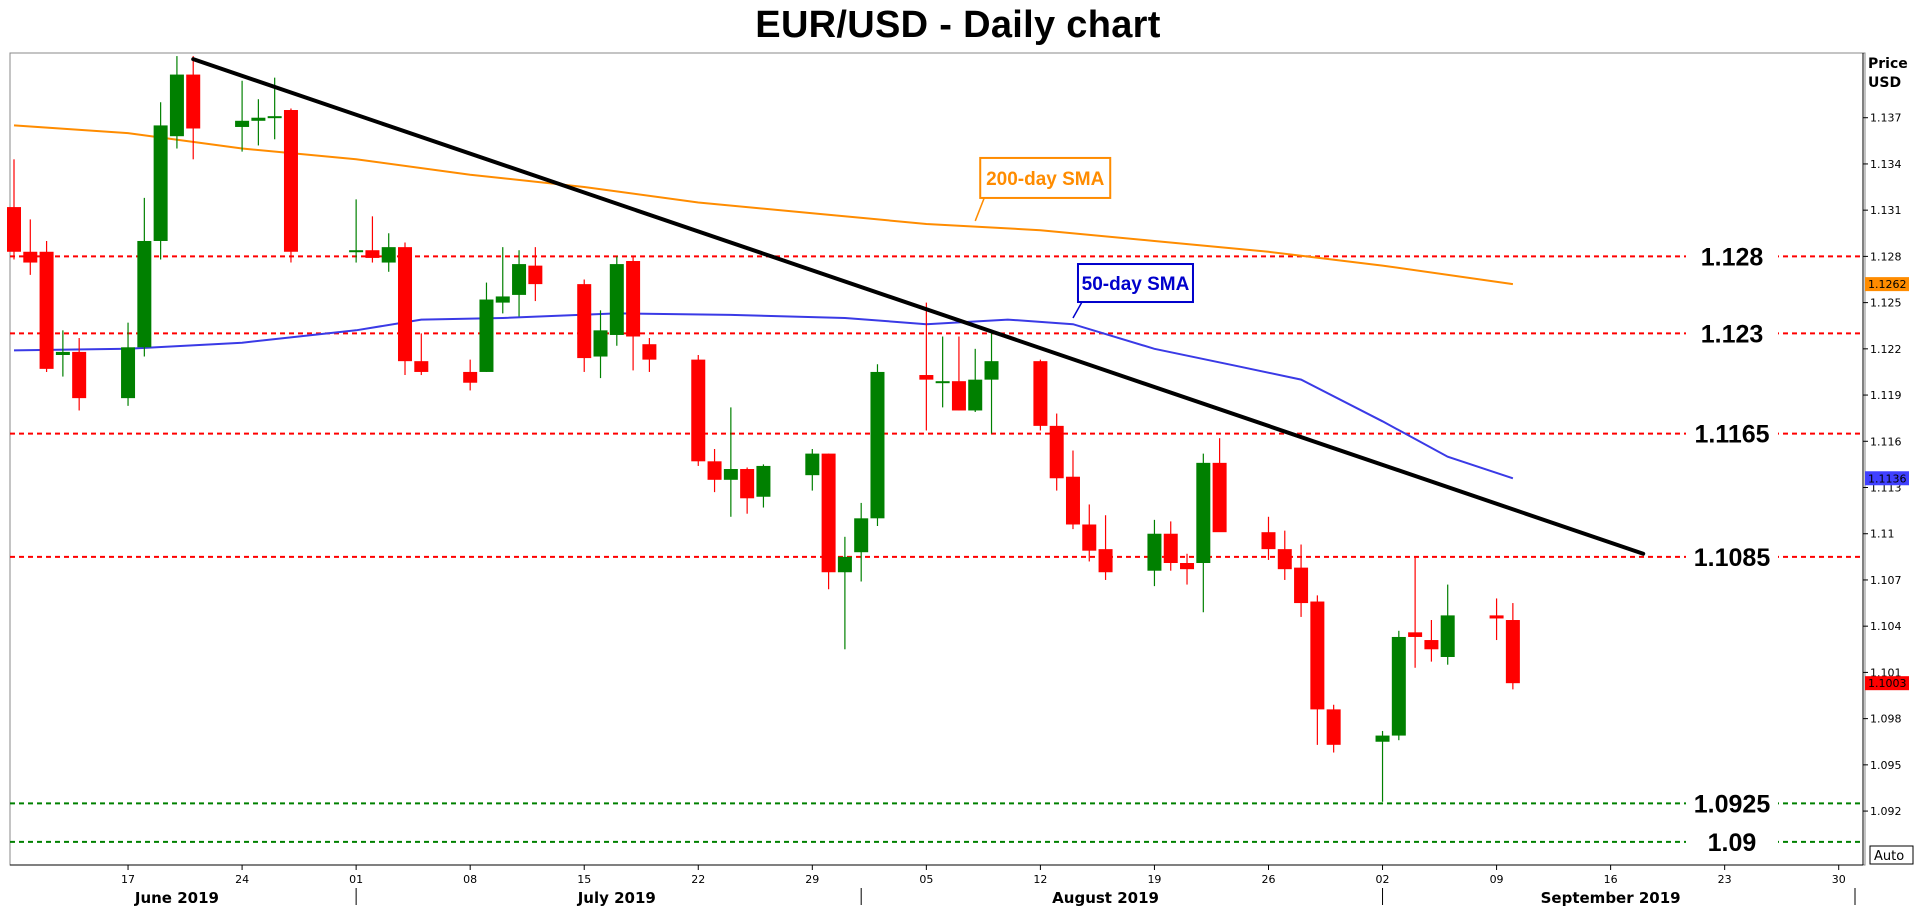 The image size is (1916, 923). Describe the element at coordinates (698, 879) in the screenshot. I see `time-tick-label: 22` at that location.